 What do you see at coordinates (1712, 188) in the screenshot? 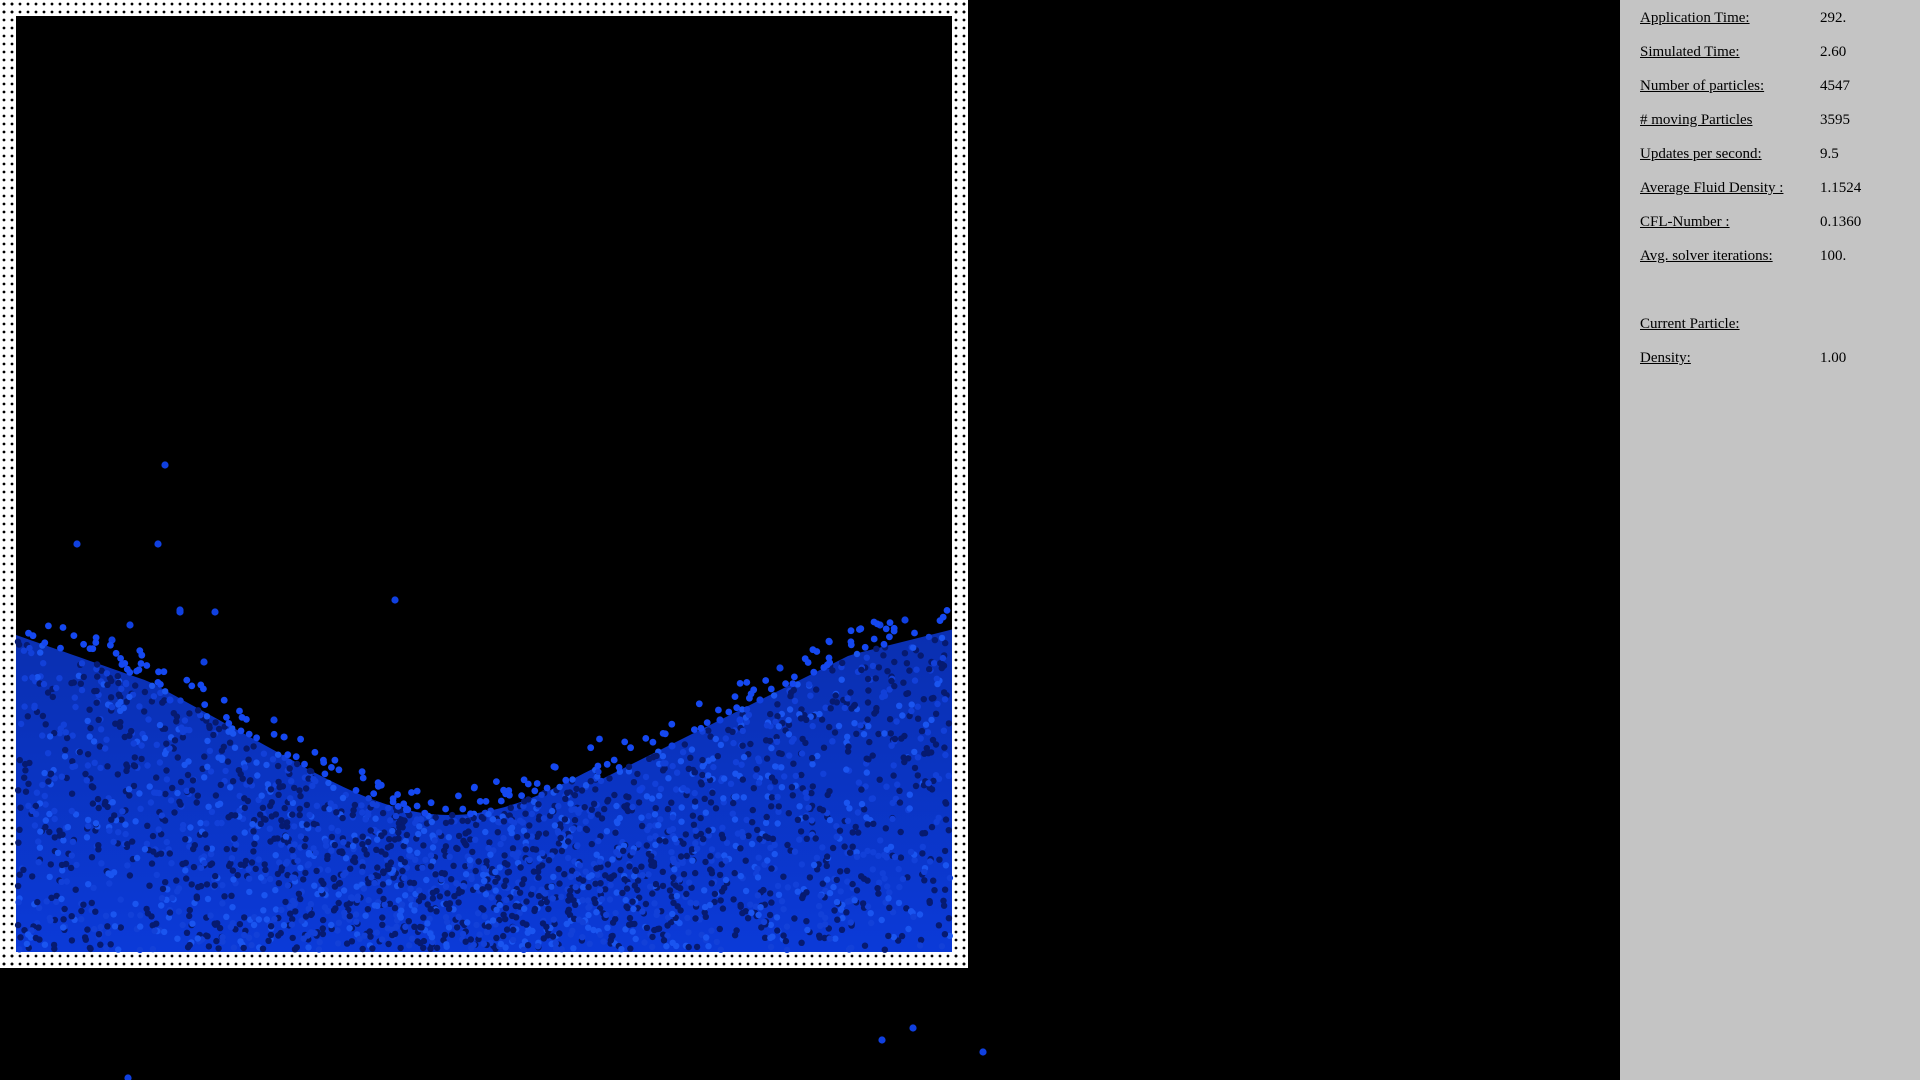
I see `stat-label: Average Fluid Density :` at bounding box center [1712, 188].